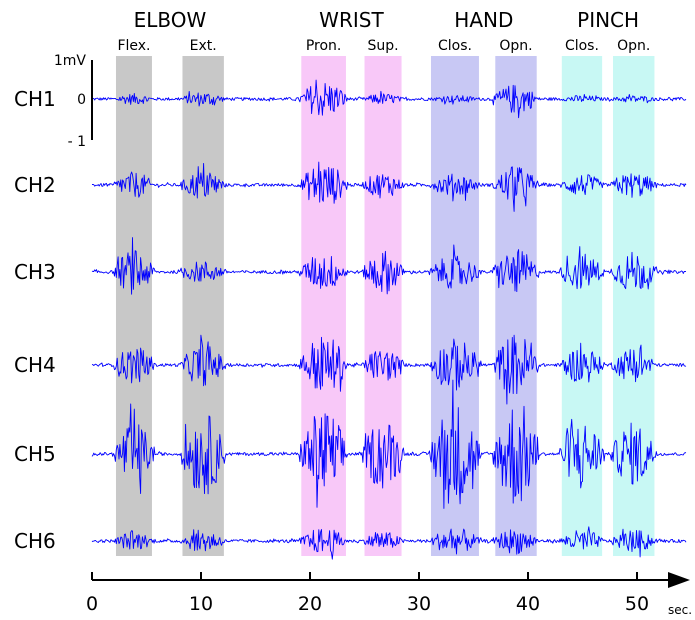  Describe the element at coordinates (351, 20) in the screenshot. I see `group-label-wrist: WRIST` at that location.